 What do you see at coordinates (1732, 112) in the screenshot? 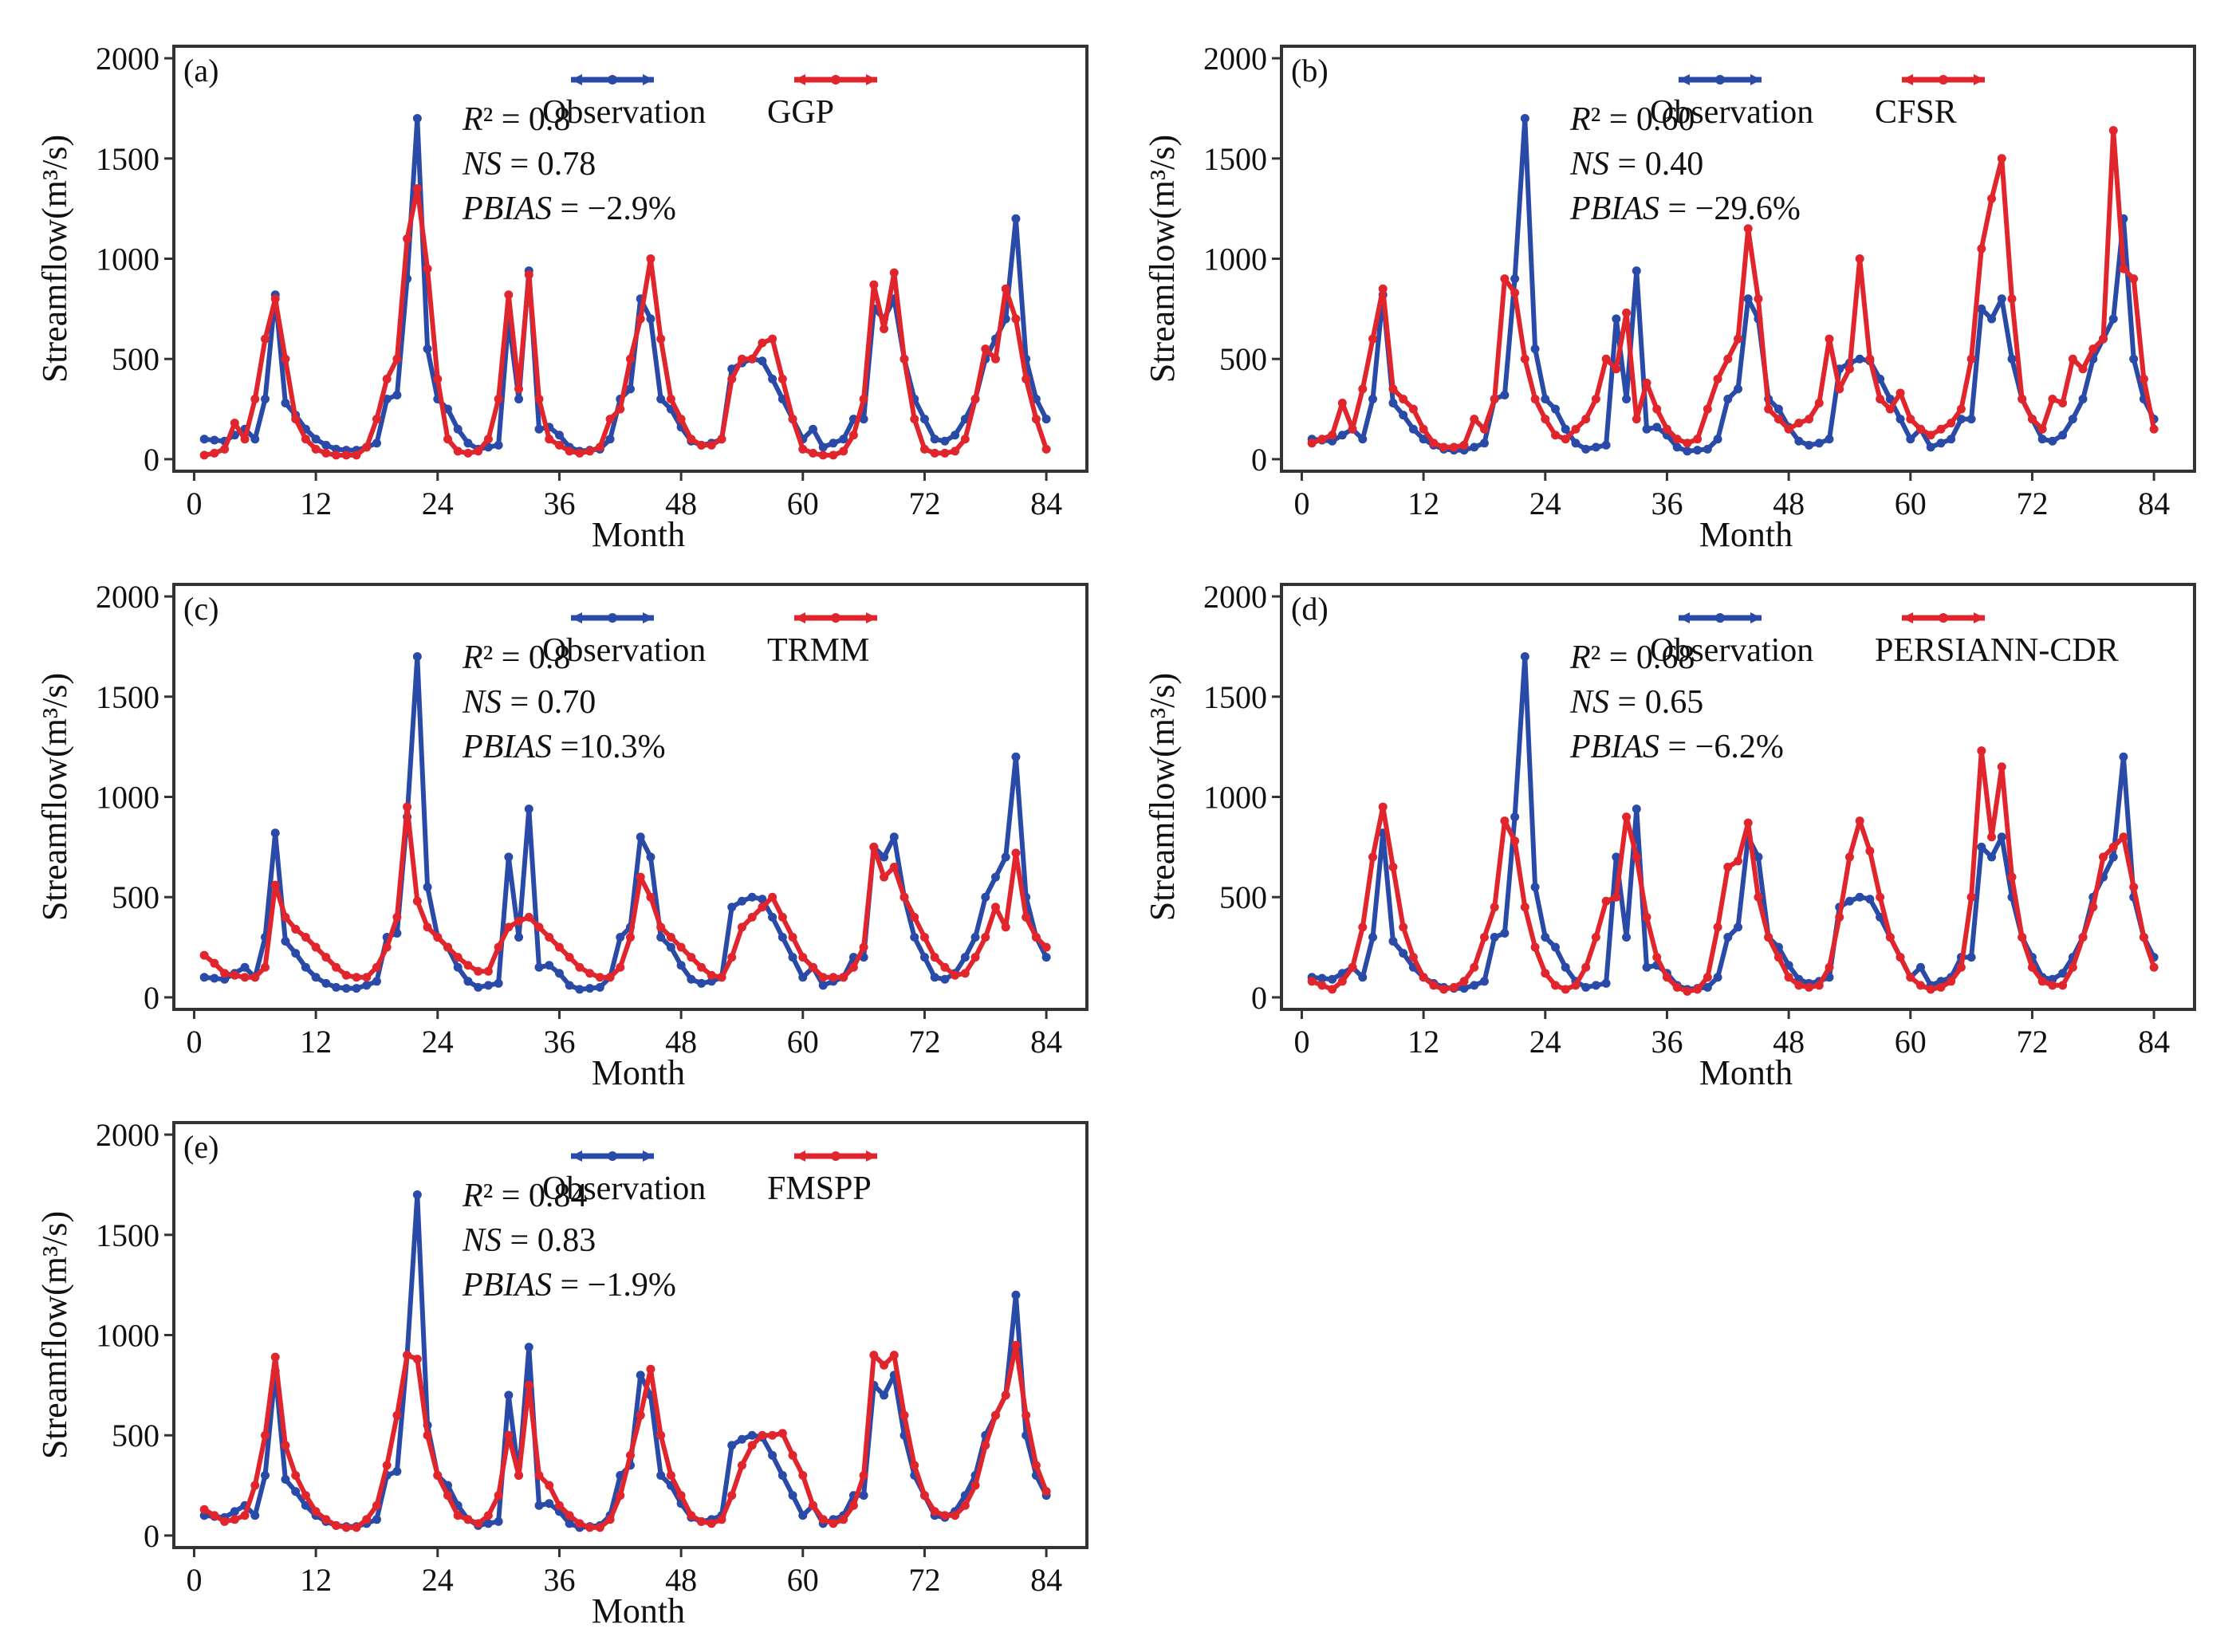
I see `legend-label-observation: Observation` at bounding box center [1732, 112].